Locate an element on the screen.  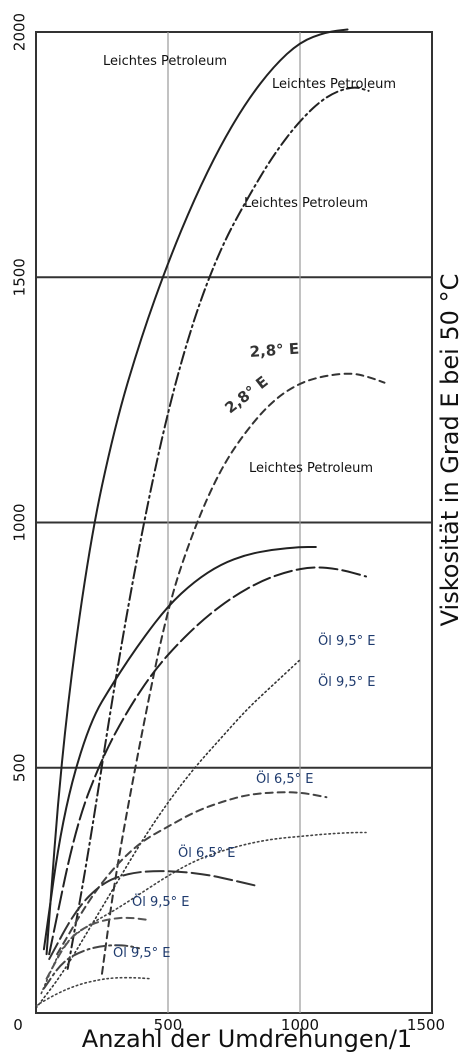
curve-label-oil-4: Öl 6,5° E is located at coordinates (207, 852).